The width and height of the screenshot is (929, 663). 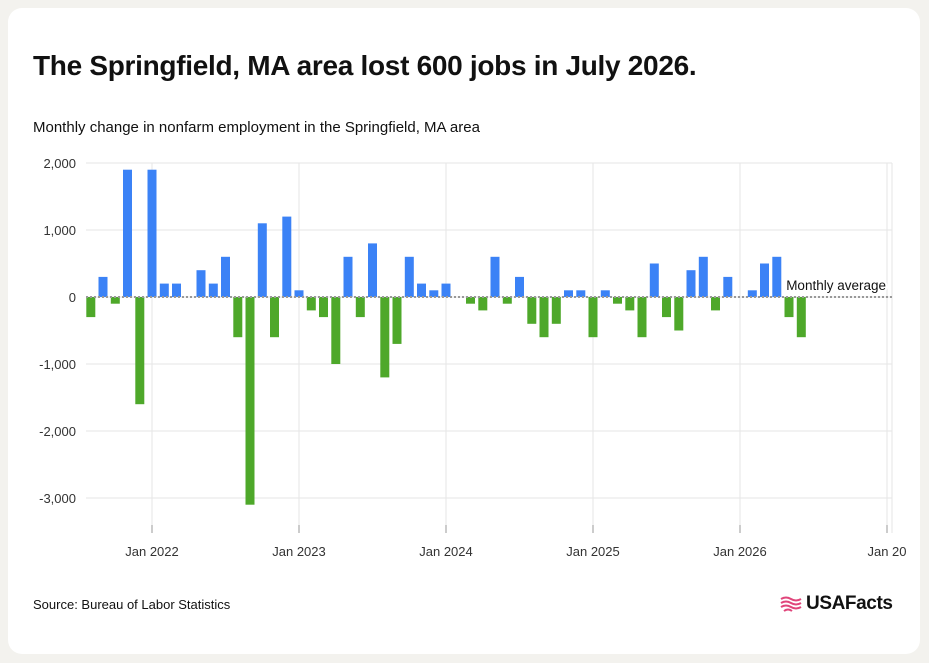 I want to click on x-tick-label: Jan 2025, so click(x=593, y=551).